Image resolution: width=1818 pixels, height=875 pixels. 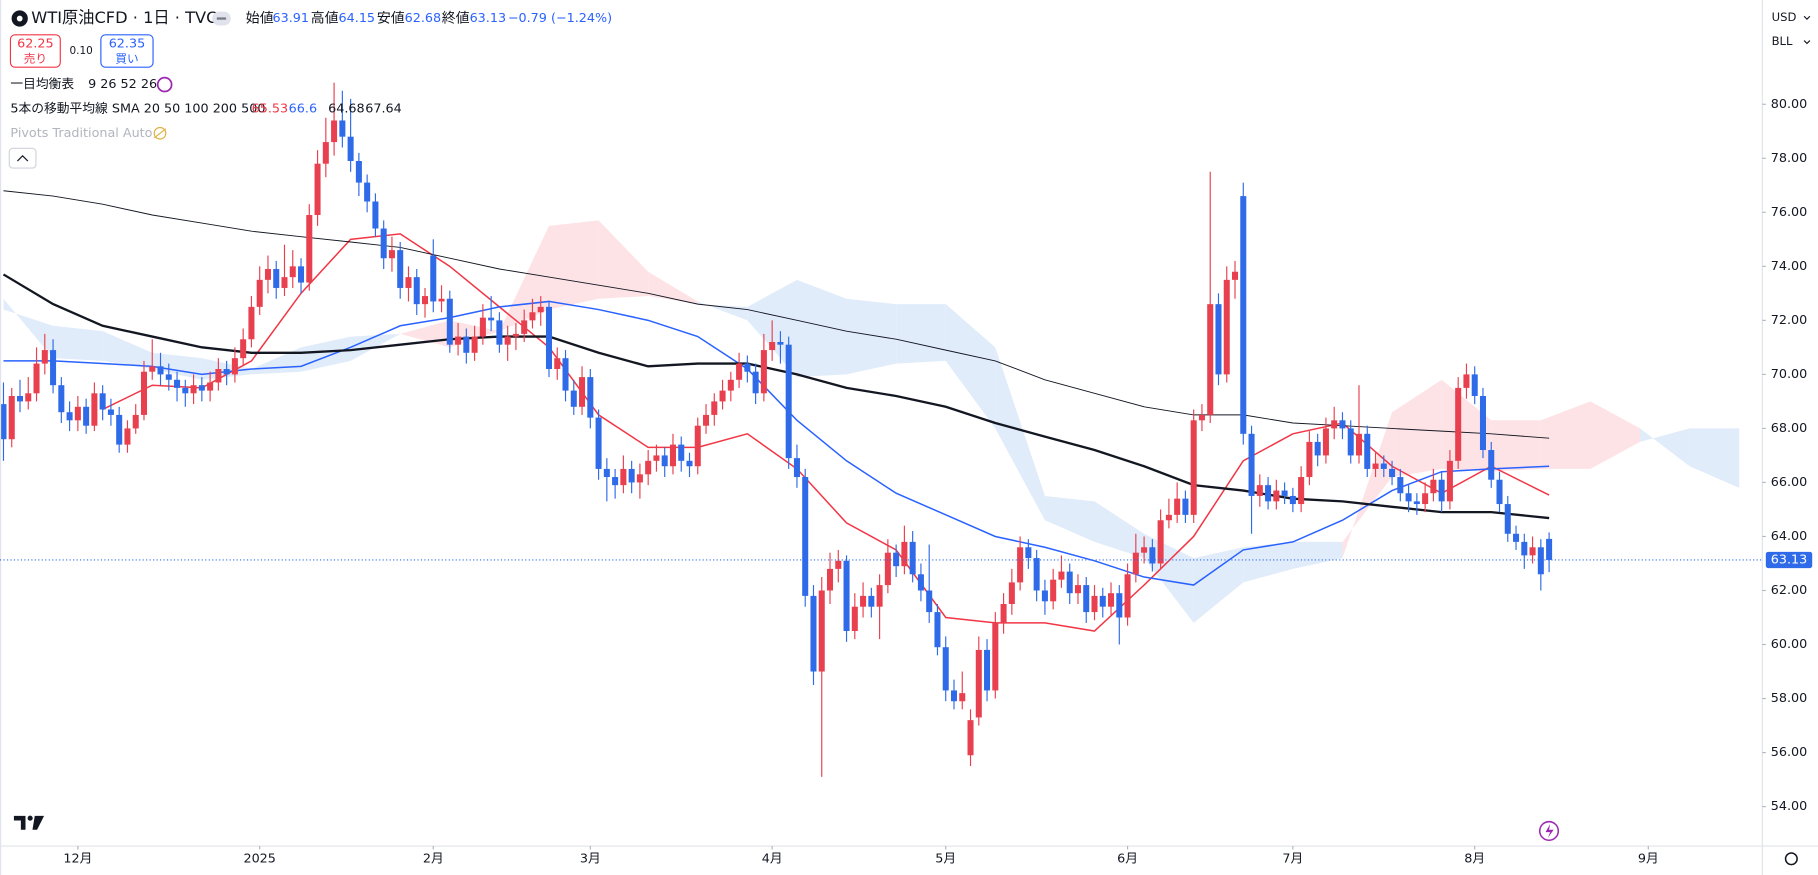 I want to click on currency: USD, so click(x=1784, y=17).